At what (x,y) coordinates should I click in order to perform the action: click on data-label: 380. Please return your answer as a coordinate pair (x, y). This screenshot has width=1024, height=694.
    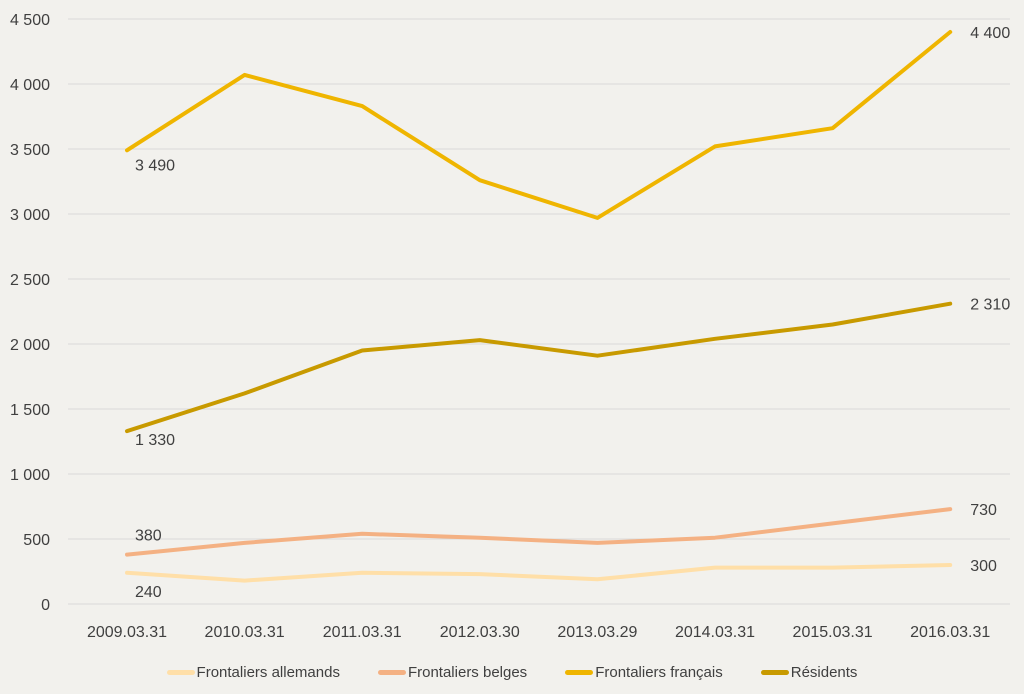
    Looking at the image, I should click on (148, 536).